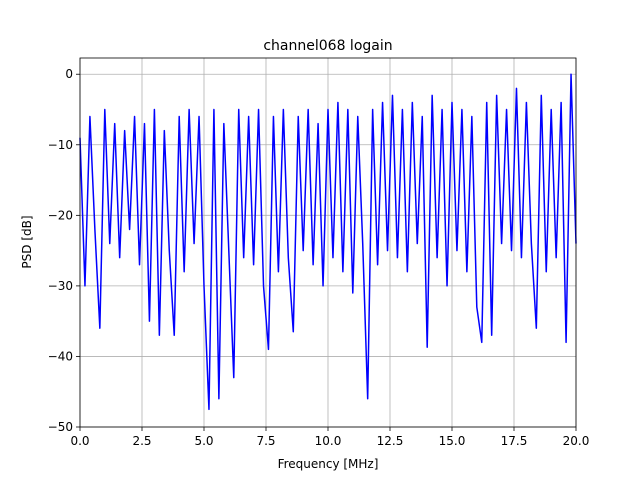 This screenshot has height=480, width=640. Describe the element at coordinates (60, 215) in the screenshot. I see `y-tick-label: −20` at that location.